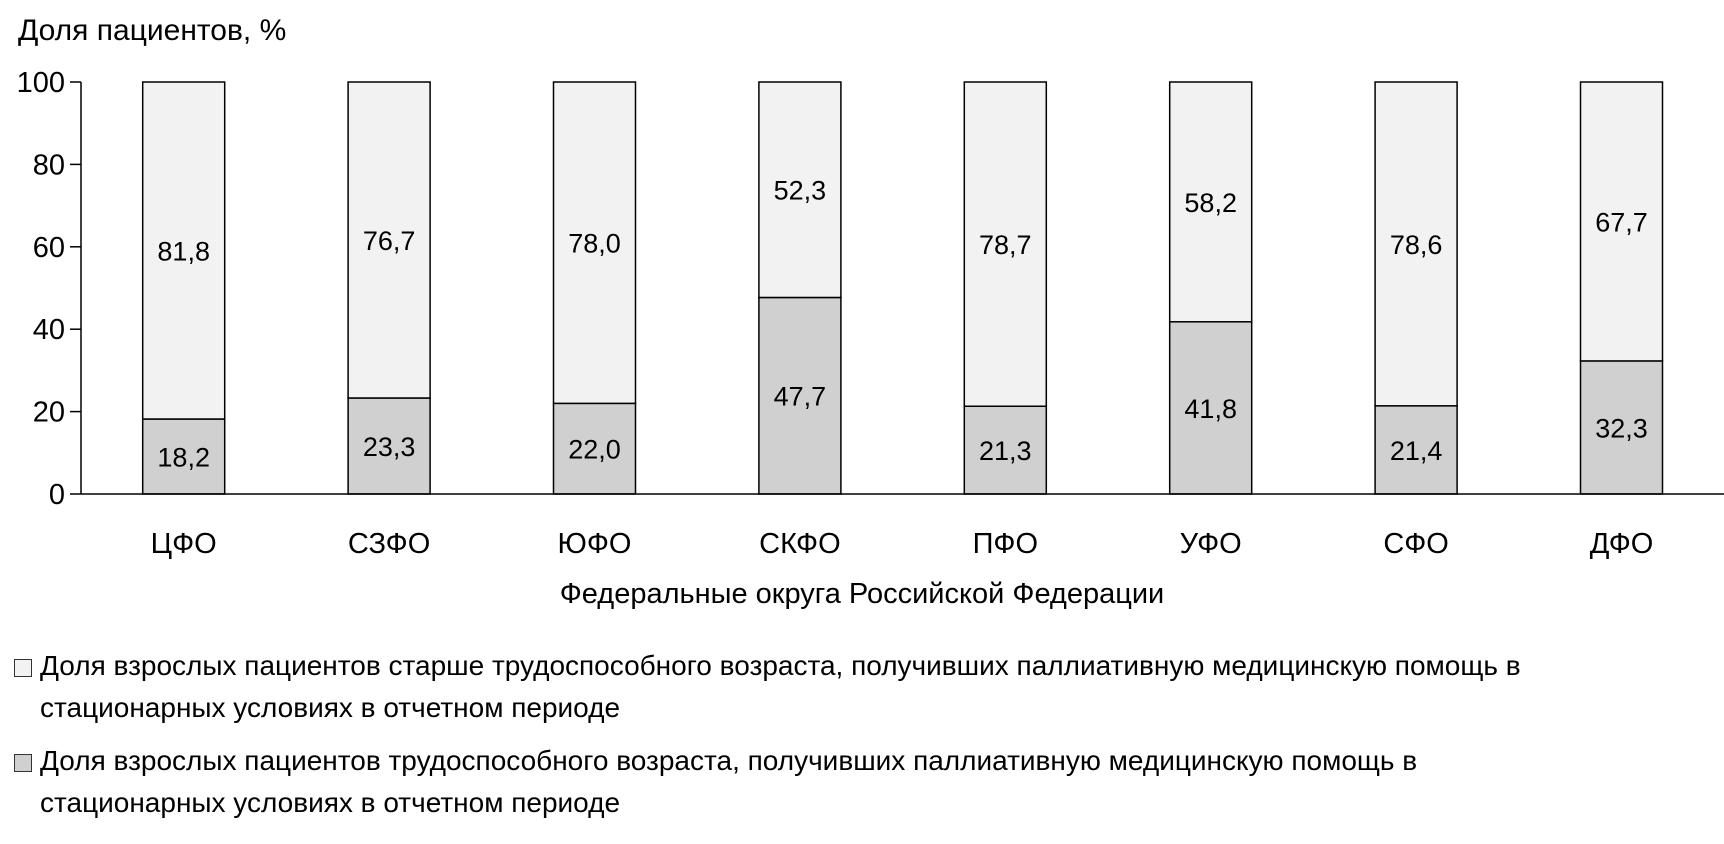 This screenshot has height=844, width=1724. I want to click on data-label: 76,7, so click(389, 241).